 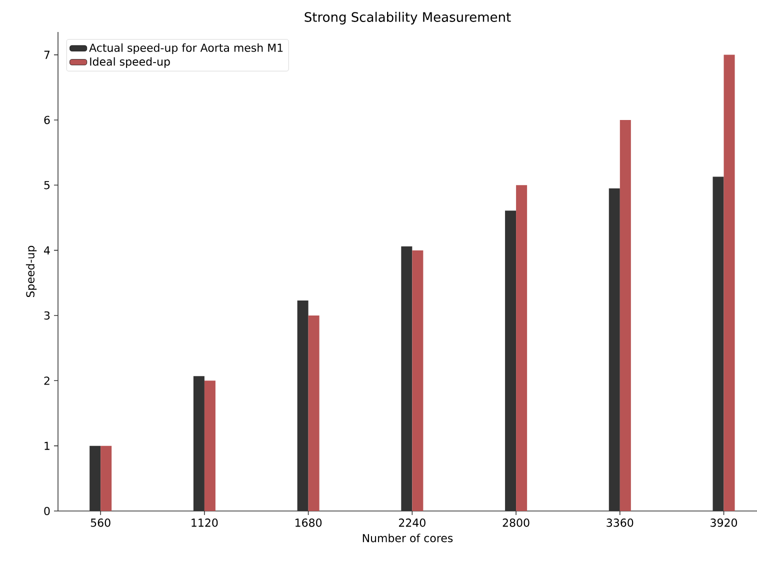 I want to click on x-tick-label: 1680, so click(x=309, y=522).